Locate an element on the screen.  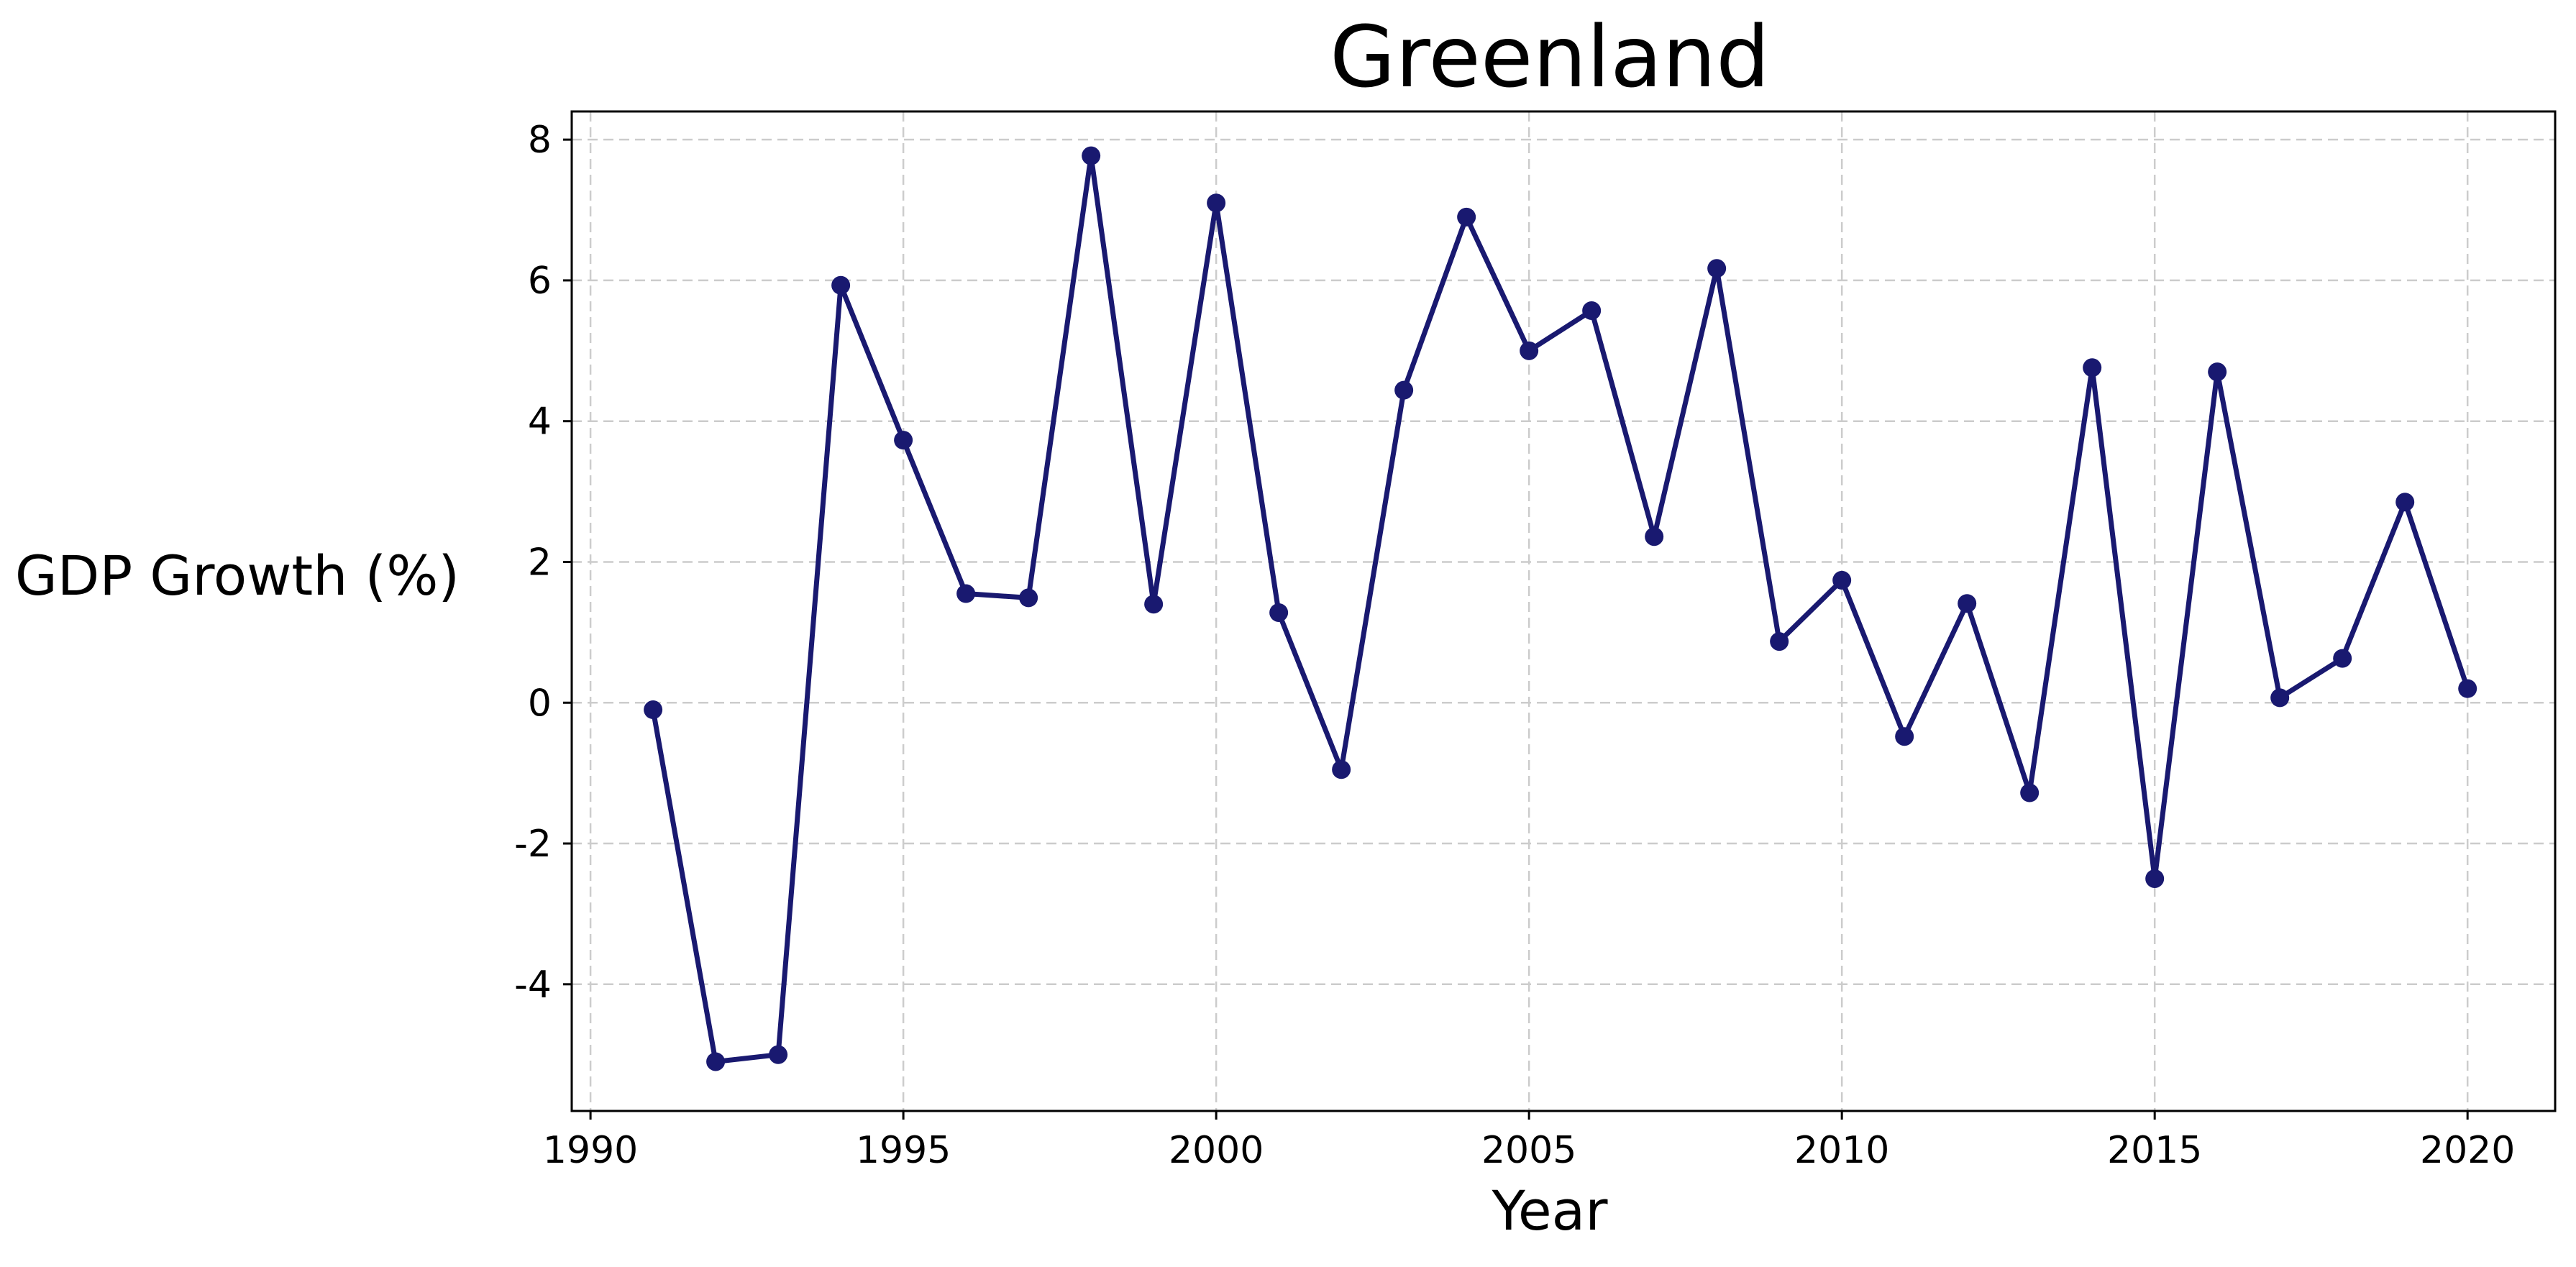
y-tick-label: 4 is located at coordinates (540, 422).